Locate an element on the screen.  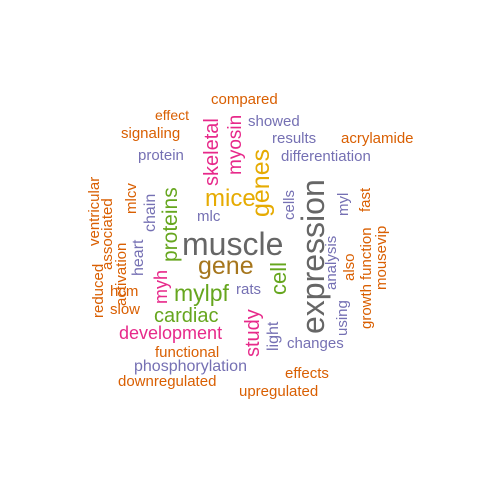
word-differentiation: differentiation is located at coordinates (326, 156).